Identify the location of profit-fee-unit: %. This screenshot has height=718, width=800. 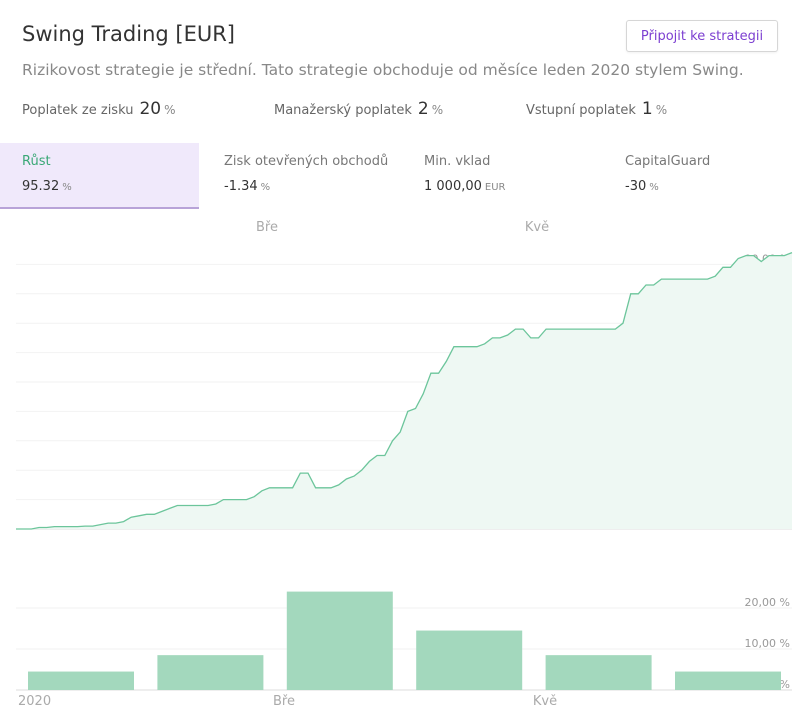
(170, 110).